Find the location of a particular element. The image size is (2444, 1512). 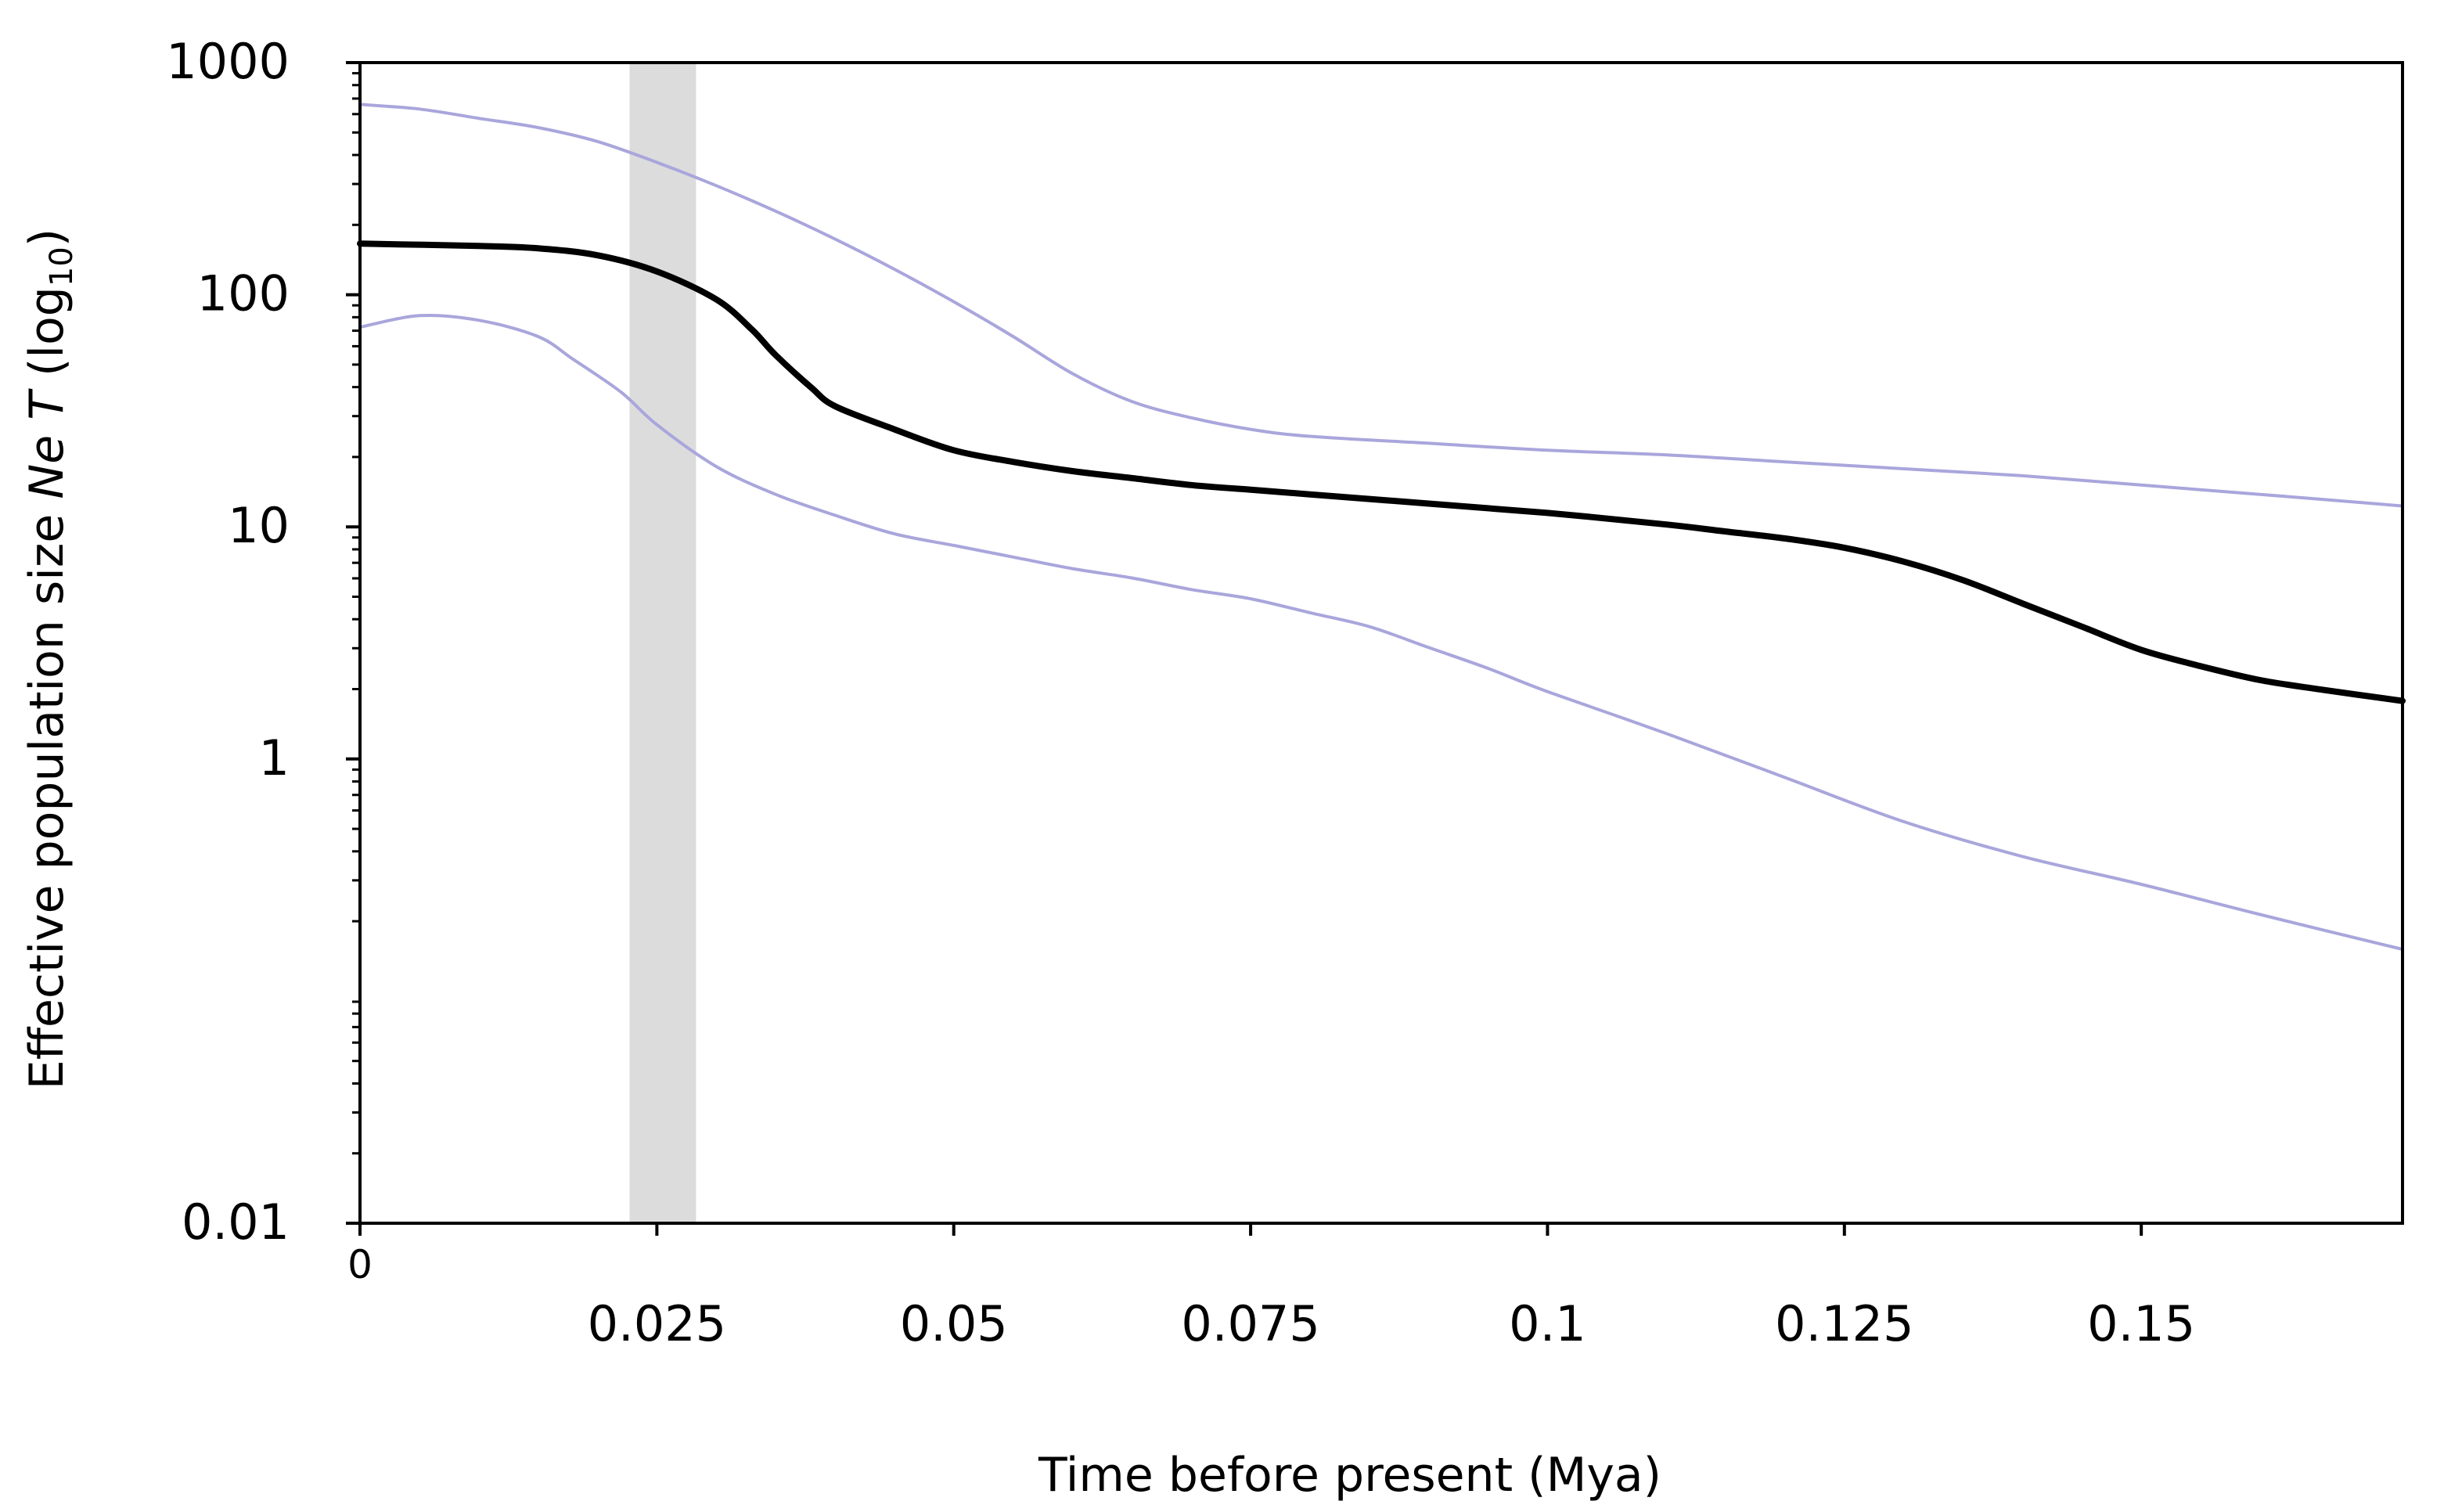

y-axis-title-log: (log is located at coordinates (47, 331).